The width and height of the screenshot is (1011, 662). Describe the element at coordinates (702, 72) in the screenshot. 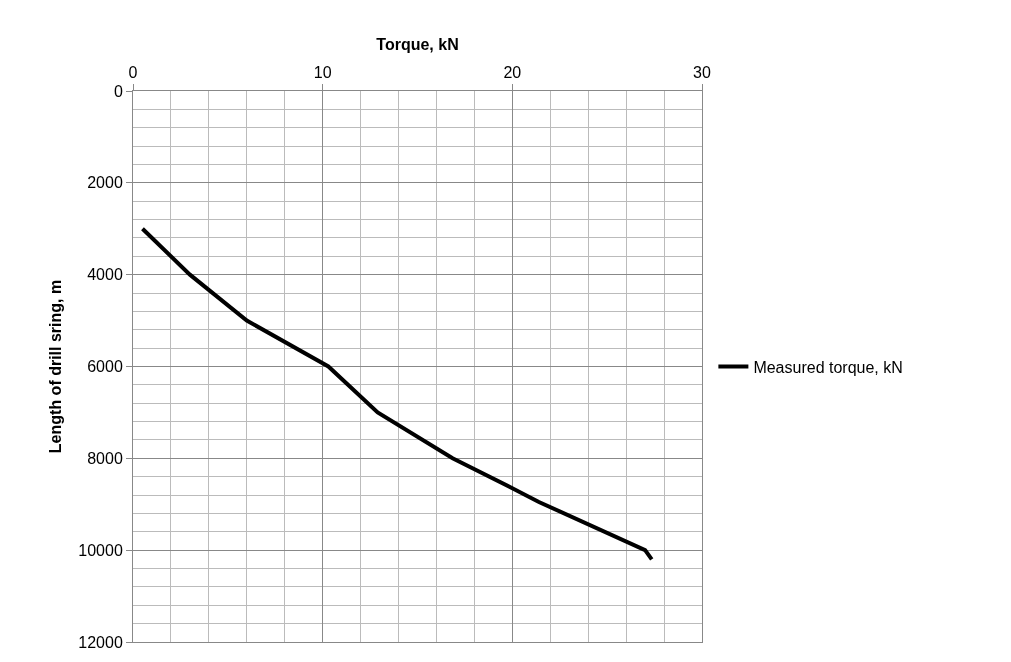

I see `x-tick-label: 30` at that location.